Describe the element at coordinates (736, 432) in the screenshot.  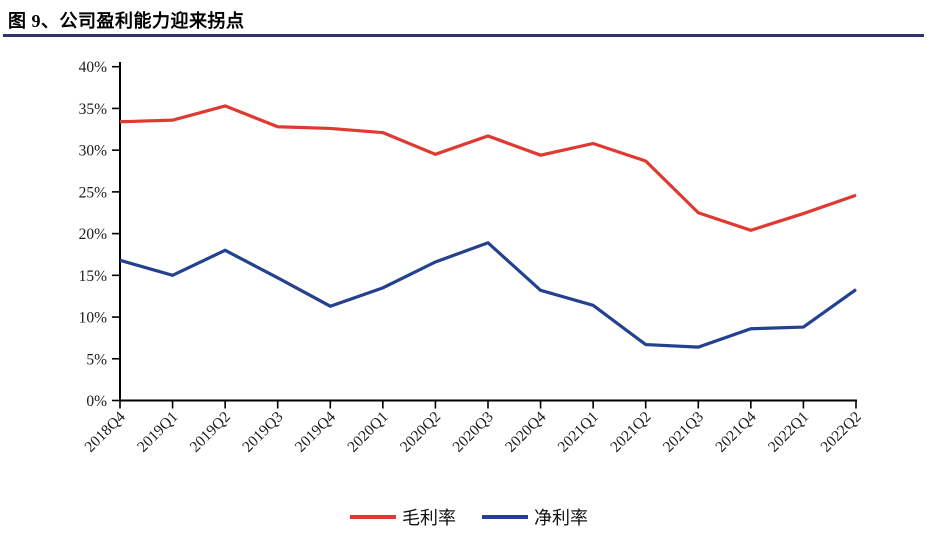
I see `x-tick-label: 2021Q4` at that location.